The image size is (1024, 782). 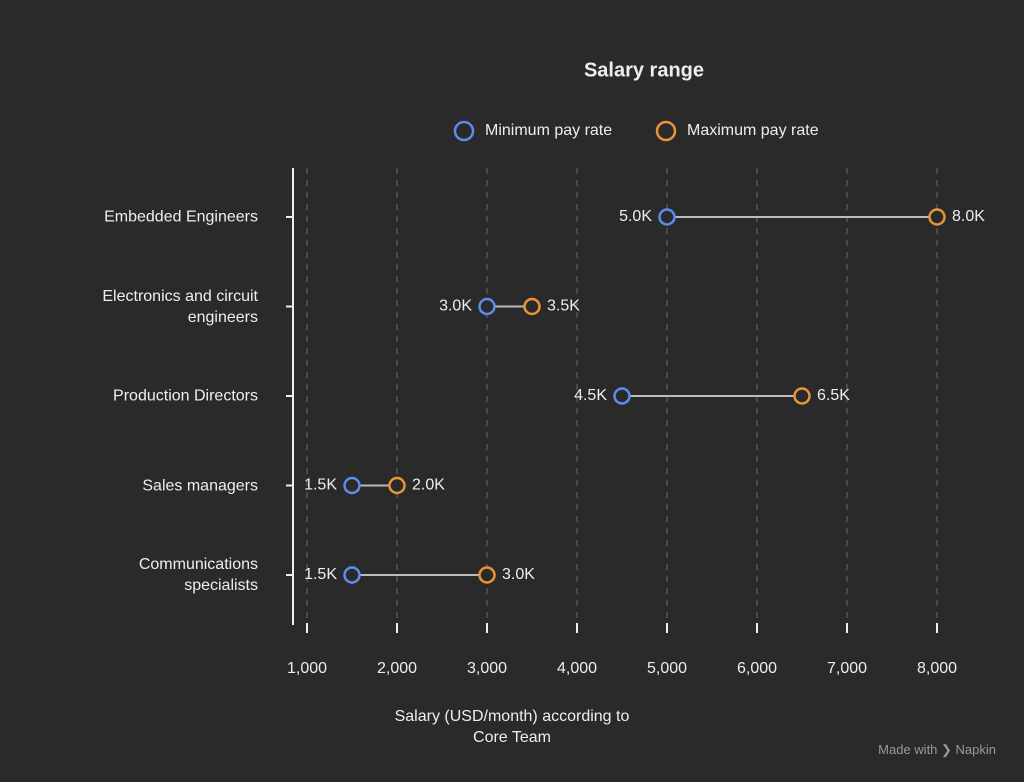 What do you see at coordinates (833, 395) in the screenshot?
I see `value-label: 6.5K` at bounding box center [833, 395].